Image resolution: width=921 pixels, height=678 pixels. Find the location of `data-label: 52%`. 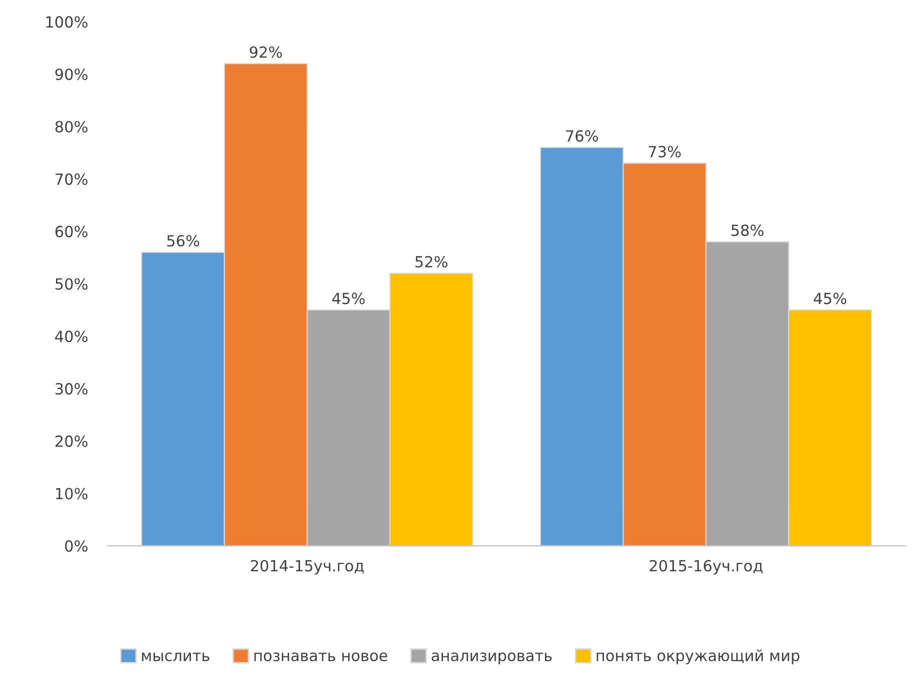

data-label: 52% is located at coordinates (431, 262).